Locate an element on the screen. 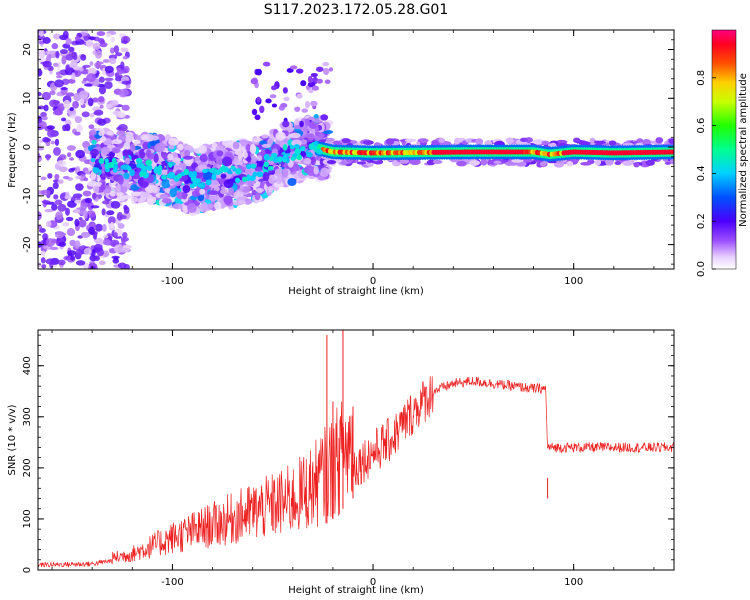 The image size is (750, 600). y-tick-label: 400 is located at coordinates (27, 365).